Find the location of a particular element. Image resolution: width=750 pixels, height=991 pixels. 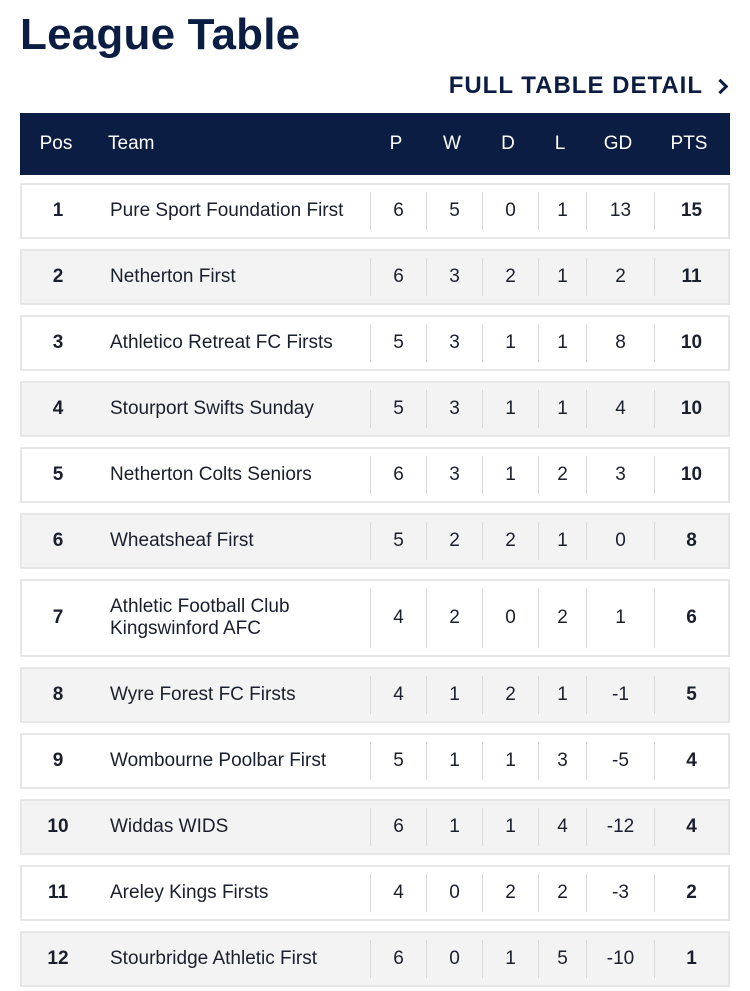

row-points: 10 is located at coordinates (691, 475).